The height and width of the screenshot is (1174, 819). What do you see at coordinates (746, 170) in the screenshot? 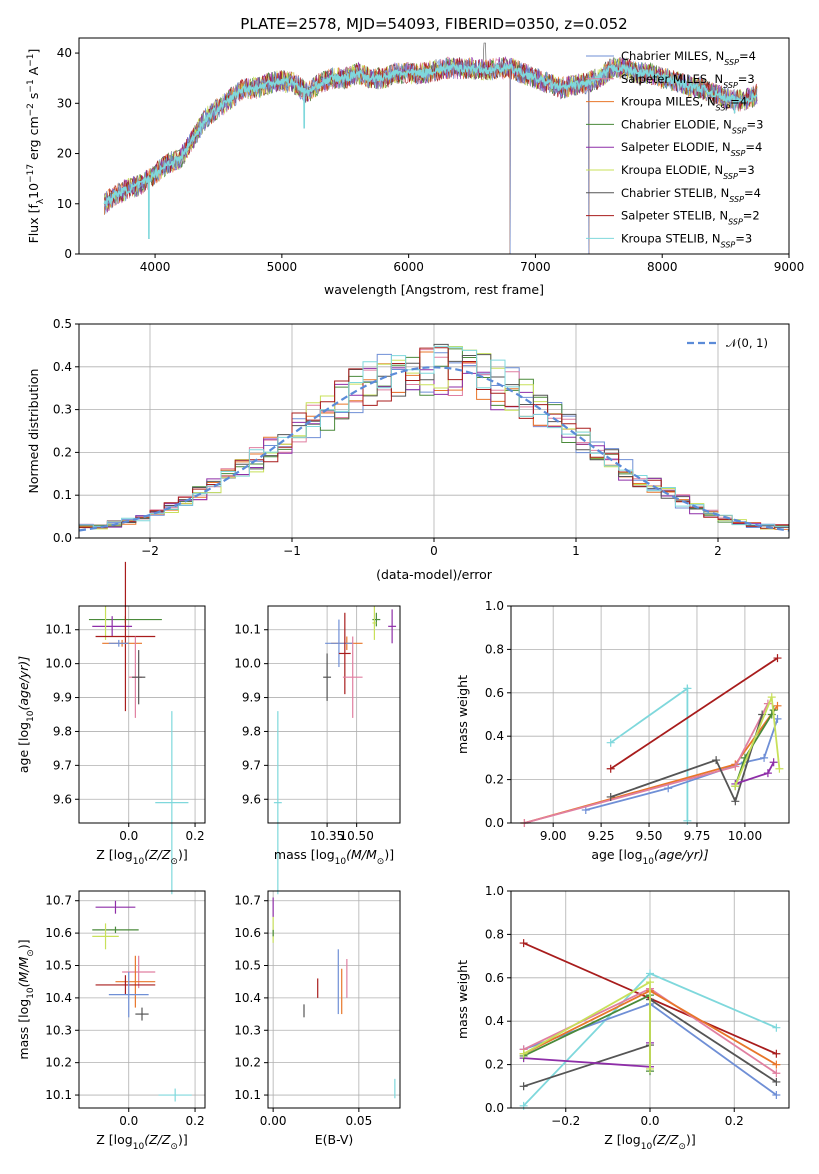
I see `legend-count: =3` at bounding box center [746, 170].